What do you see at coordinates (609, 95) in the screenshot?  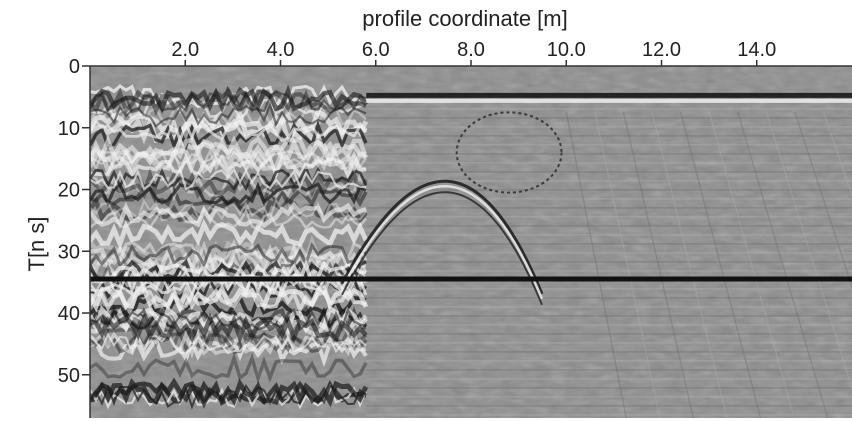 I see `surface-reflection-dark` at bounding box center [609, 95].